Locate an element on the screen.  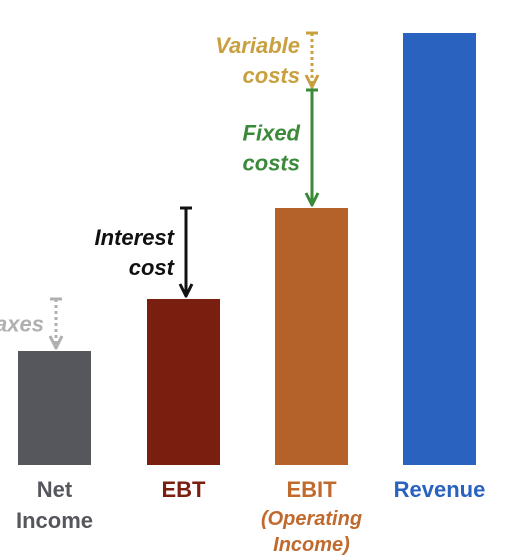
category-label: Net is located at coordinates (55, 489).